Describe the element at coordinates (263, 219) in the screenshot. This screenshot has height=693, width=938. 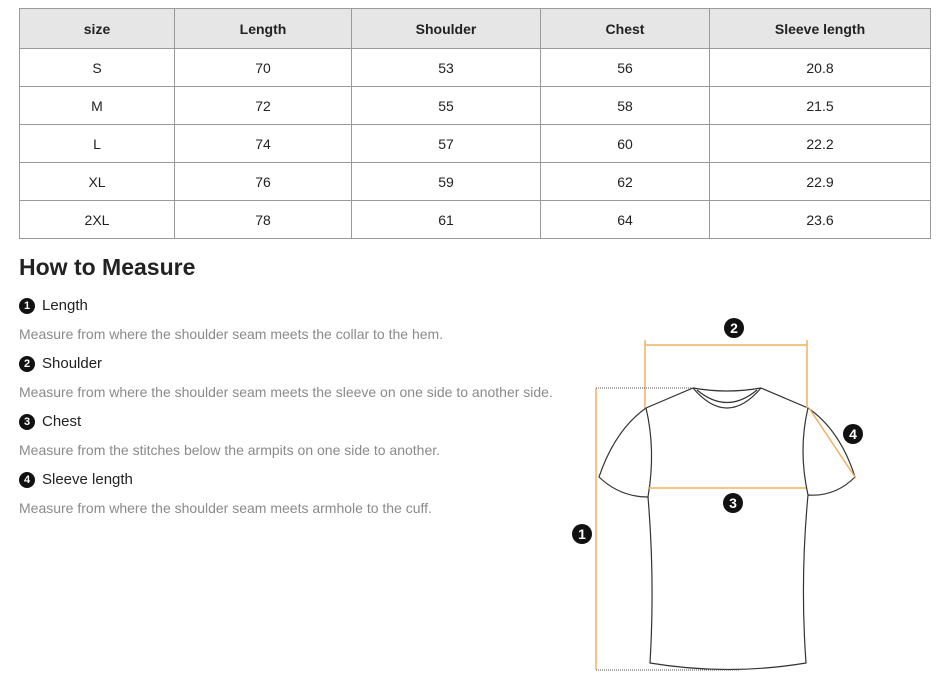
I see `table-cell: 78` at that location.